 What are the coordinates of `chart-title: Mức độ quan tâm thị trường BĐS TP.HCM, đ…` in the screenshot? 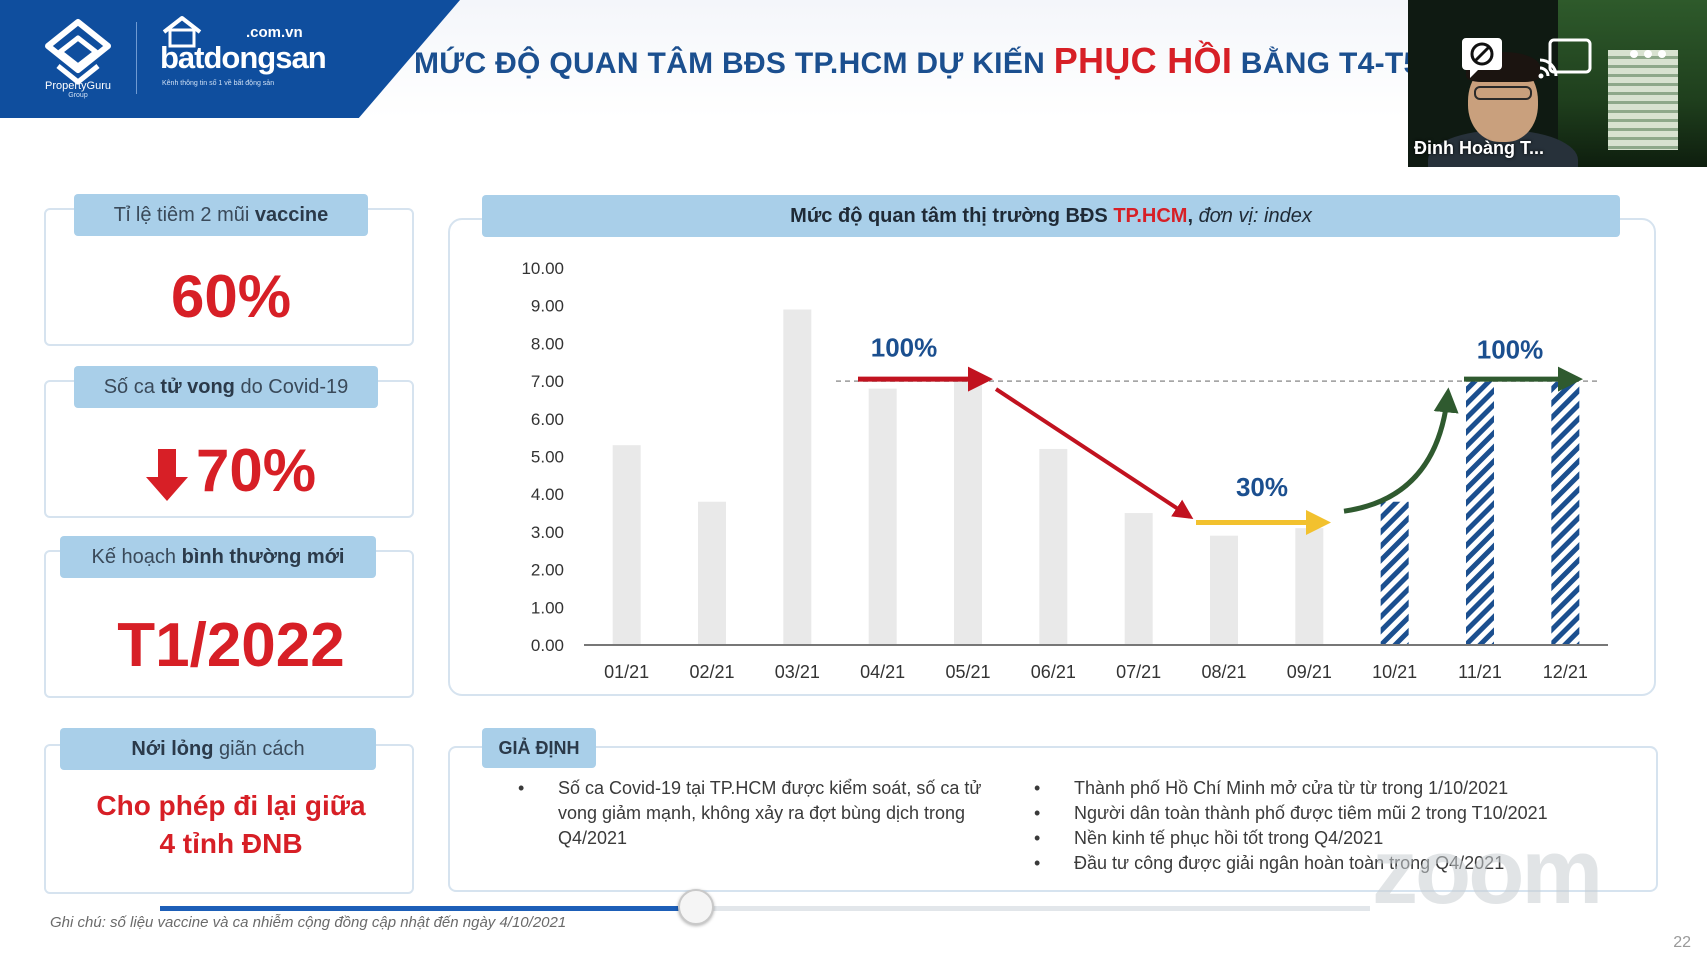 It's located at (1051, 216).